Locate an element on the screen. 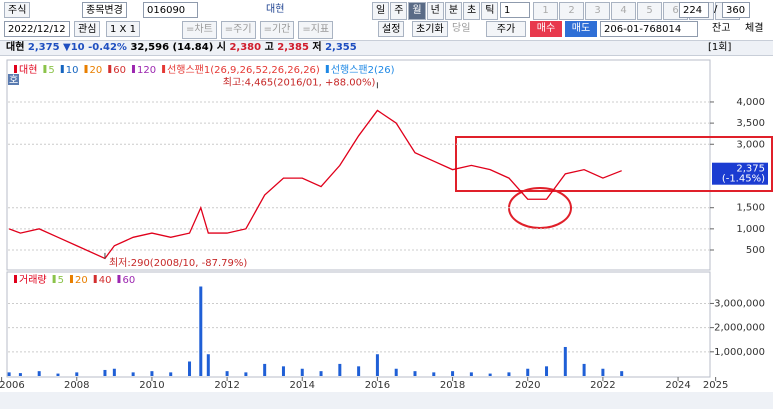 The height and width of the screenshot is (409, 773). x-tick-label: 2008 is located at coordinates (76, 385).